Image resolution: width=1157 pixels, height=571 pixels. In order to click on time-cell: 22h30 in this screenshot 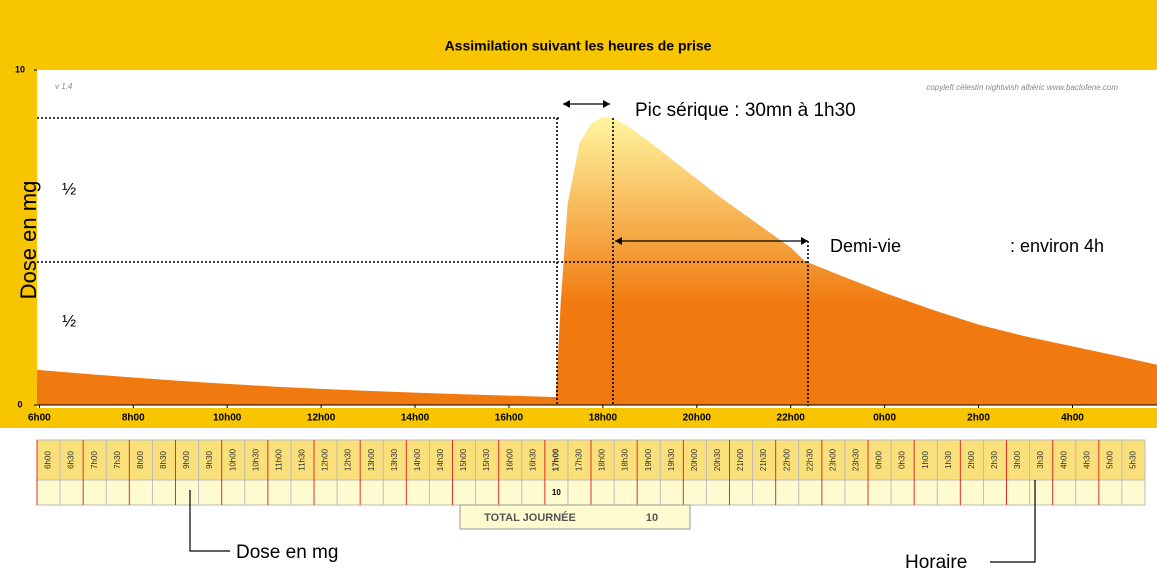, I will do `click(809, 459)`.